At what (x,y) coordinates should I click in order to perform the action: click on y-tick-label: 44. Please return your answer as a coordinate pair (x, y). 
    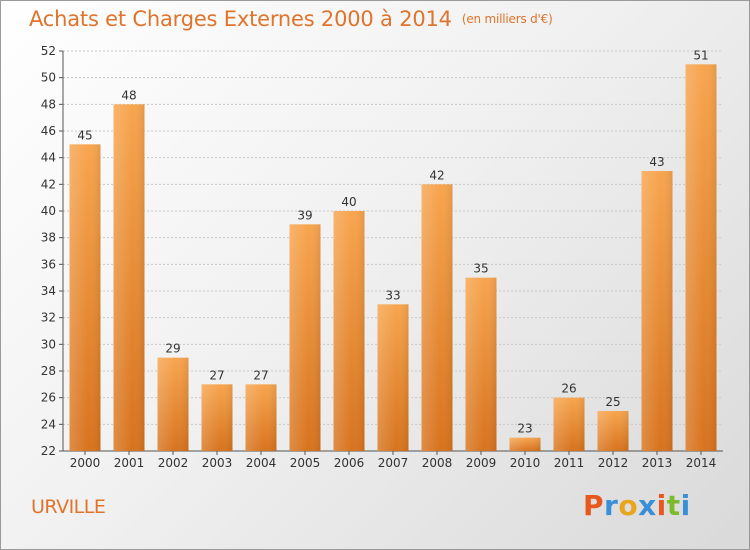
    Looking at the image, I should click on (48, 158).